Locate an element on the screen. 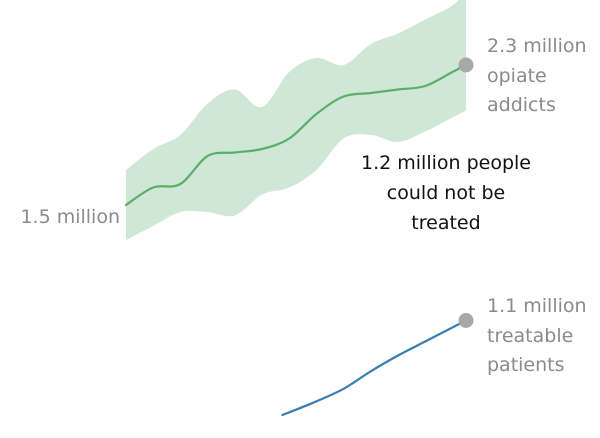 This screenshot has height=438, width=600. treatable-end-label: 1.1 million treatable patients is located at coordinates (537, 335).